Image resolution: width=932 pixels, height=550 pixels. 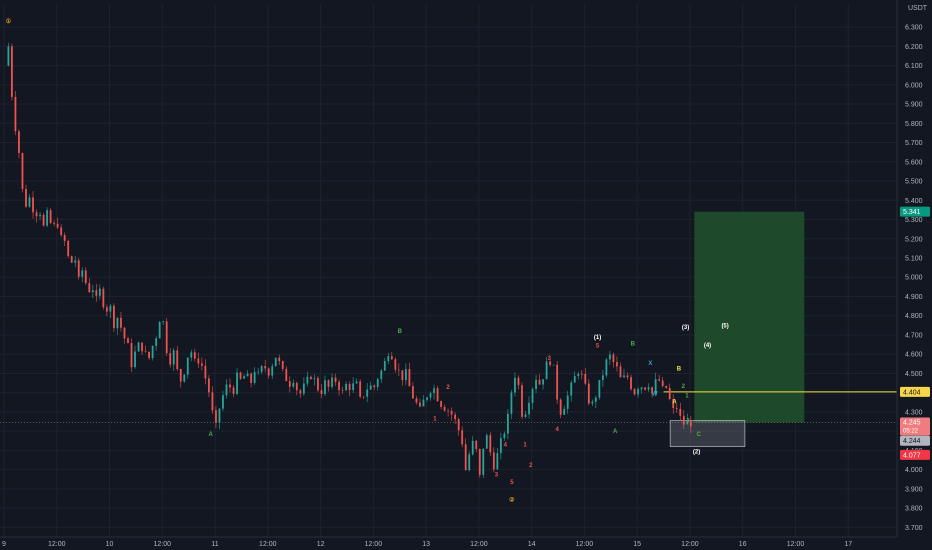 What do you see at coordinates (912, 392) in the screenshot?
I see `entry-price-badge-text: 4.404` at bounding box center [912, 392].